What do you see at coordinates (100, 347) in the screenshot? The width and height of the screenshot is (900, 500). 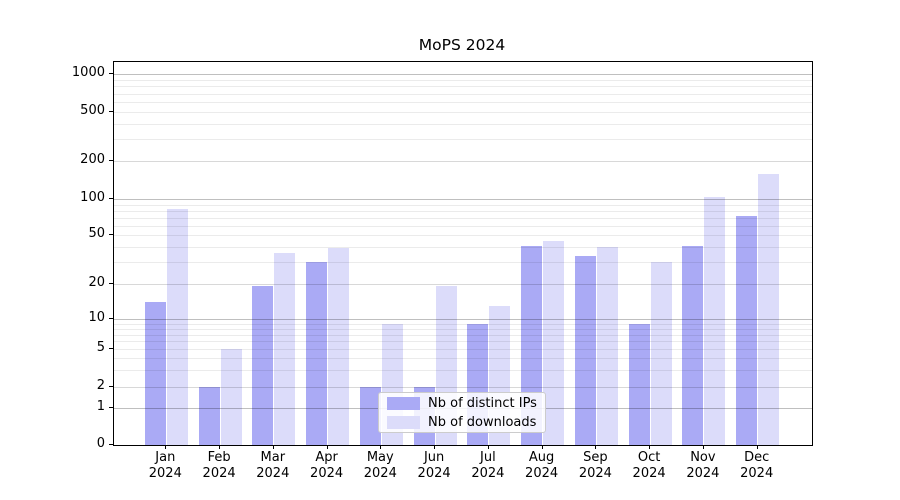 I see `y-axis-tick-label: 5` at bounding box center [100, 347].